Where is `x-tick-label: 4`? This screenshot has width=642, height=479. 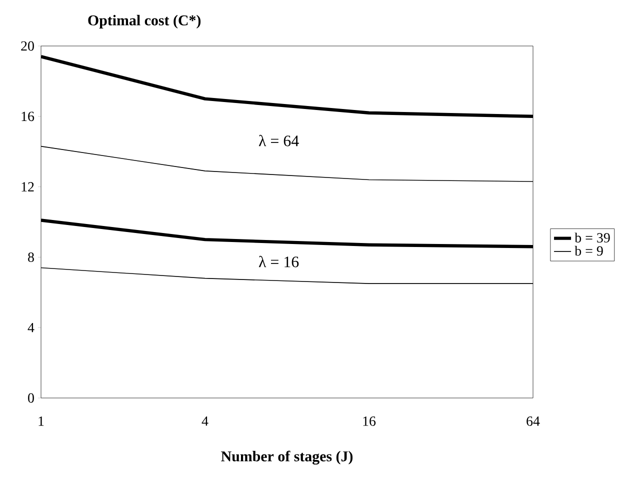 x-tick-label: 4 is located at coordinates (205, 421).